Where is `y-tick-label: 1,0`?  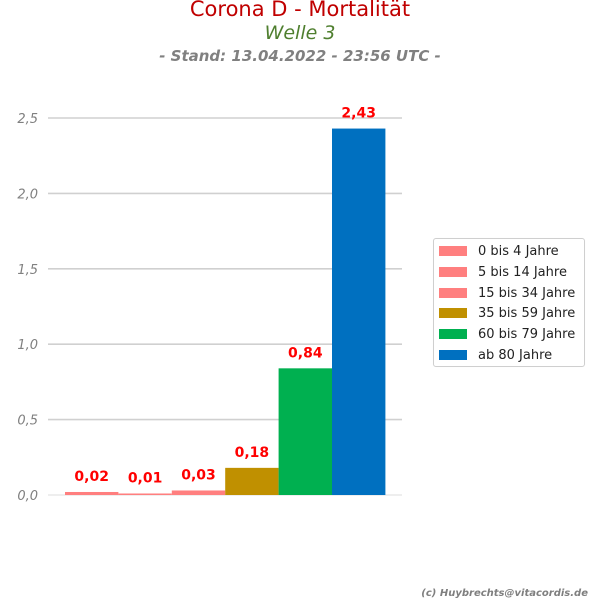
y-tick-label: 1,0 is located at coordinates (27, 345).